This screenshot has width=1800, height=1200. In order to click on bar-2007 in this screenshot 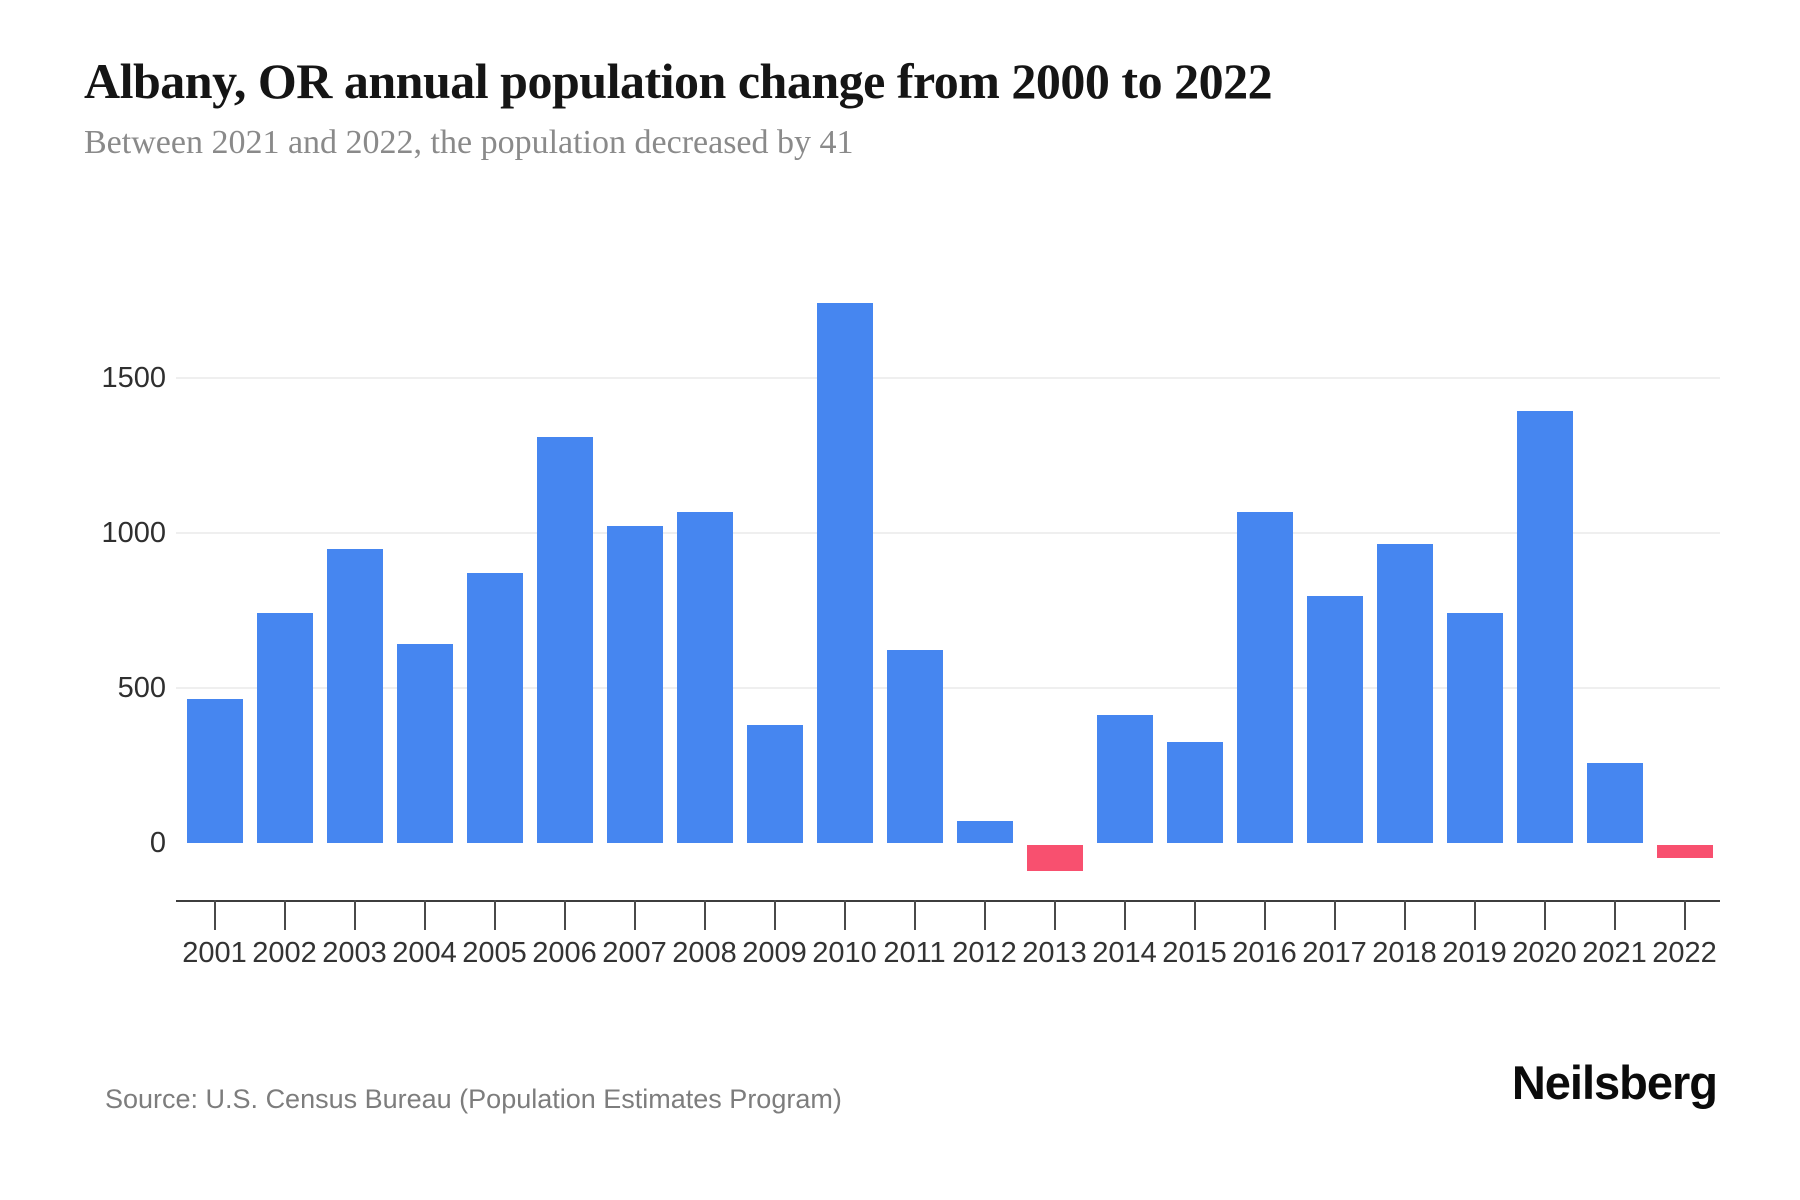, I will do `click(634, 684)`.